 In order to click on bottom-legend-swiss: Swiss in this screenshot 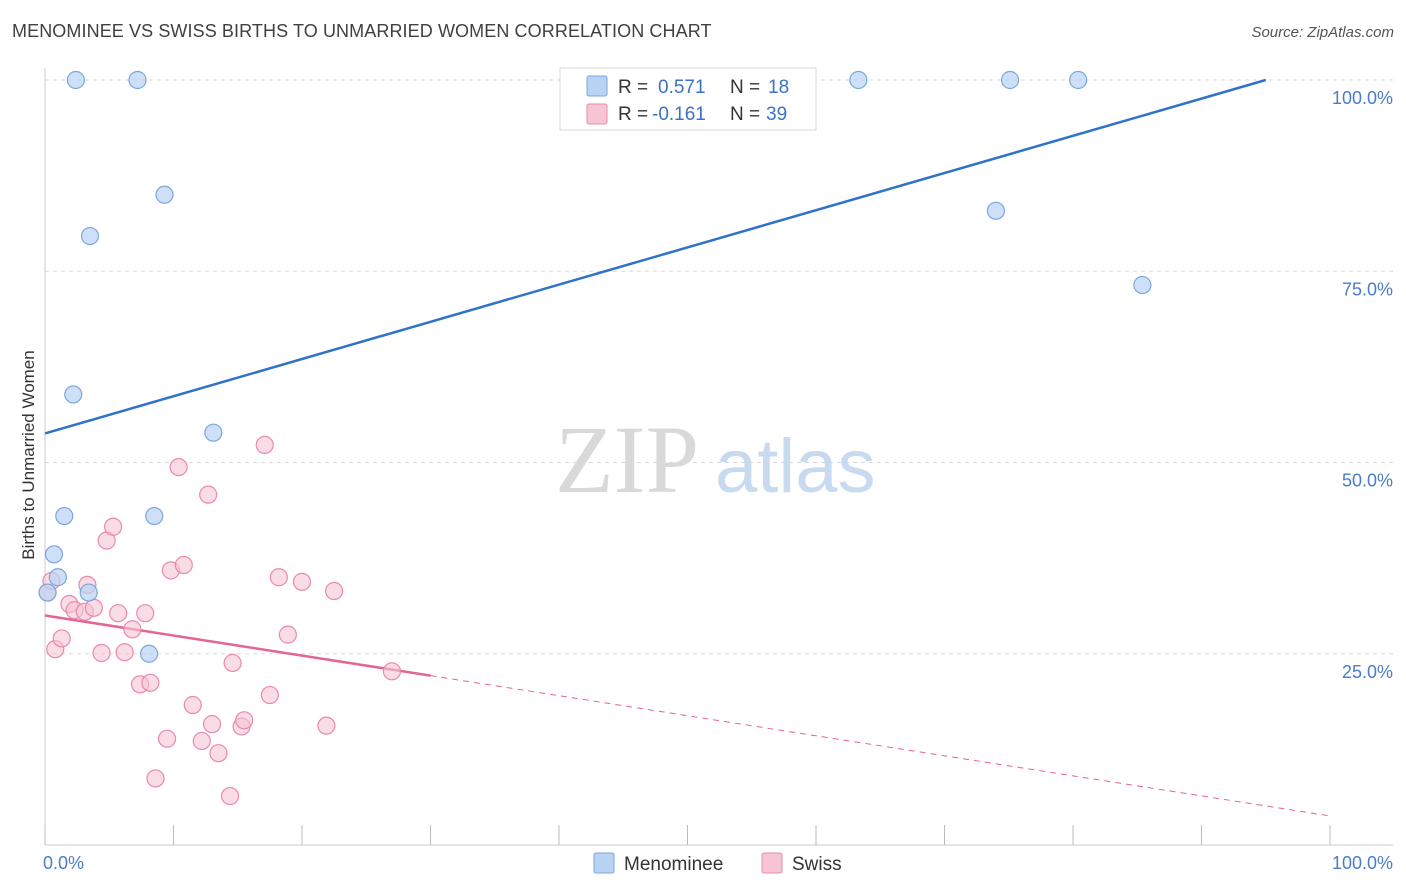, I will do `click(817, 864)`.